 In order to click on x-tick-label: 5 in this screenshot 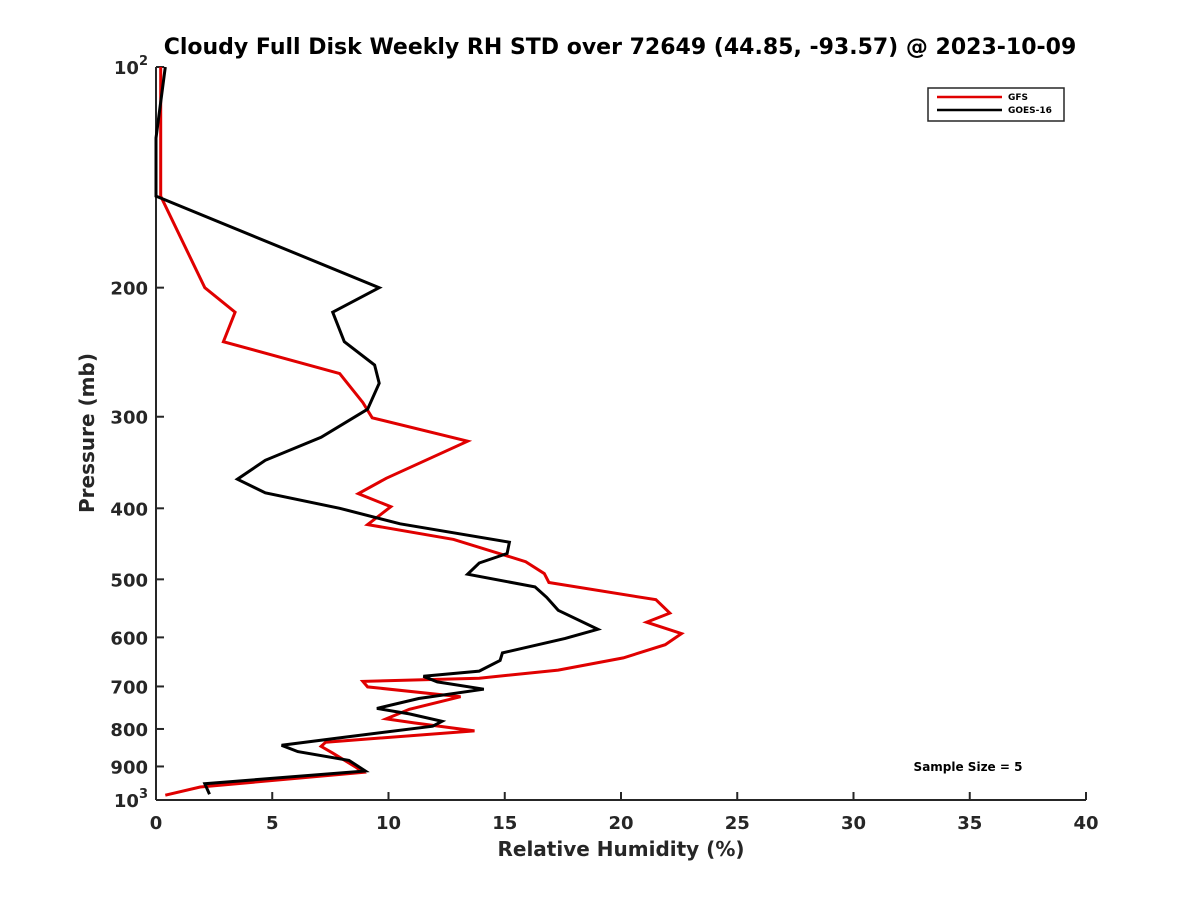, I will do `click(272, 823)`.